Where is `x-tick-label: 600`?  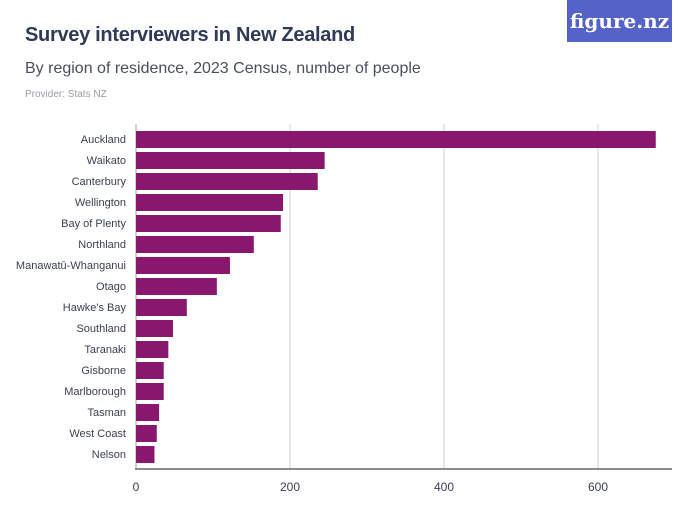
x-tick-label: 600 is located at coordinates (598, 487).